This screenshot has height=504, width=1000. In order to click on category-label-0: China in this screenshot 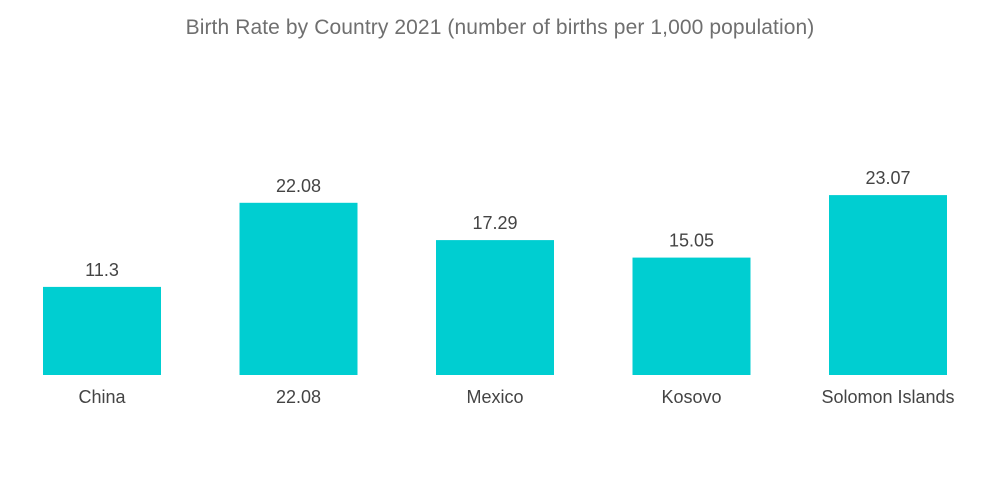, I will do `click(102, 397)`.